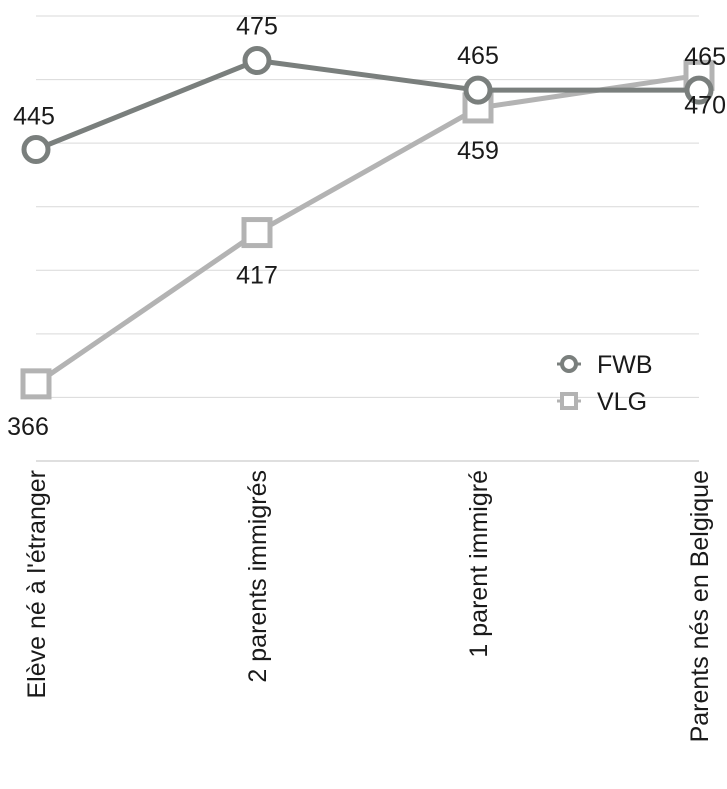 The height and width of the screenshot is (789, 727). Describe the element at coordinates (569, 364) in the screenshot. I see `legend-fwb-marker` at that location.